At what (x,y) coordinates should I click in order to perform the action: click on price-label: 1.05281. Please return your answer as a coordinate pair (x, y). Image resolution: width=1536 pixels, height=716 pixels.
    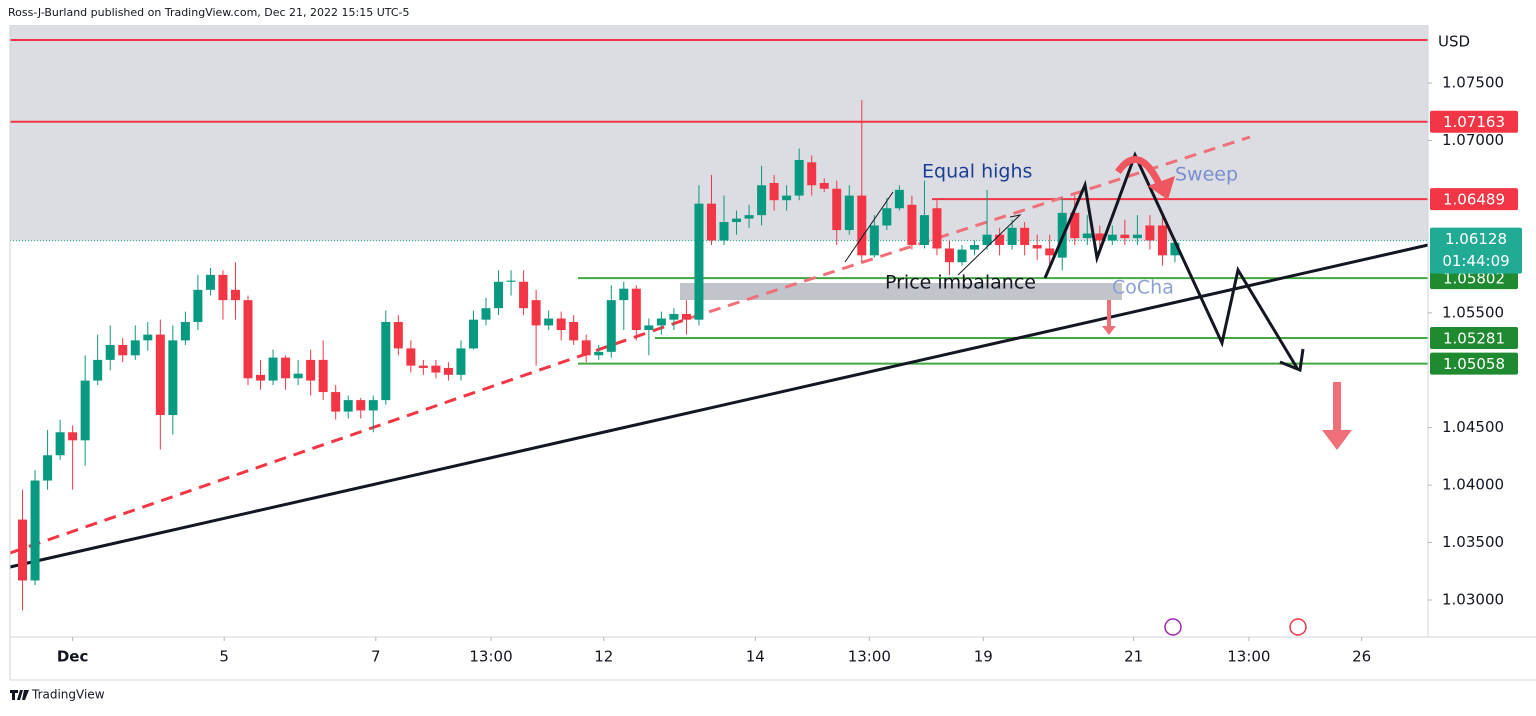
    Looking at the image, I should click on (1474, 338).